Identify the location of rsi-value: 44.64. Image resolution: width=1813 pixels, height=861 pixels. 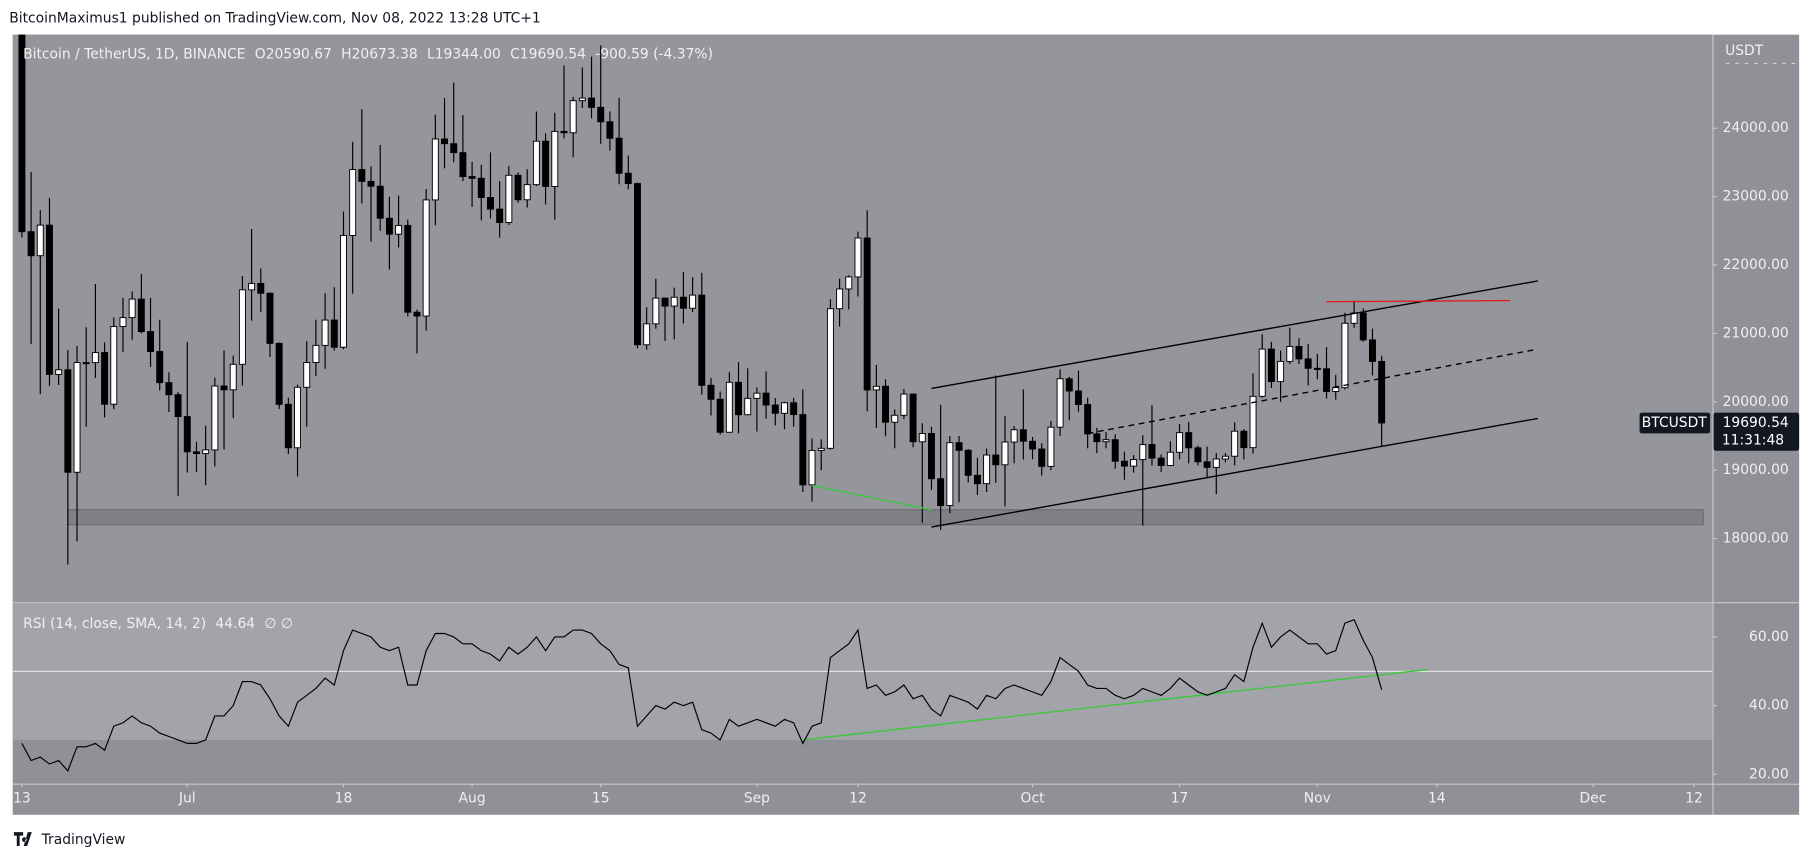
(235, 624).